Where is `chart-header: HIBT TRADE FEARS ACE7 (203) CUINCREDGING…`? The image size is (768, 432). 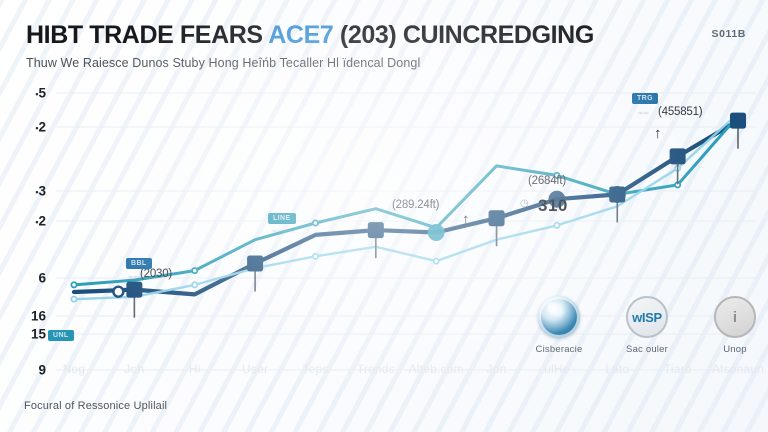 chart-header: HIBT TRADE FEARS ACE7 (203) CUINCREDGING… is located at coordinates (387, 46).